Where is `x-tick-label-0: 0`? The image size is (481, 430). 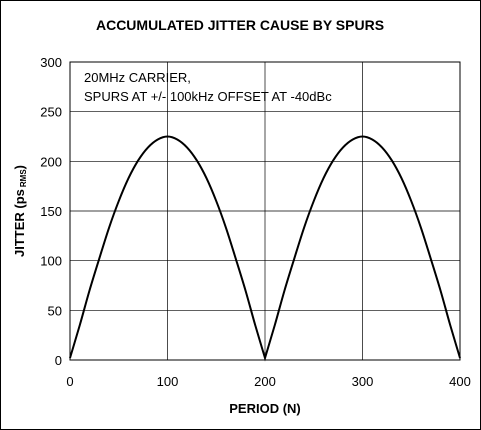
x-tick-label-0: 0 is located at coordinates (69, 381).